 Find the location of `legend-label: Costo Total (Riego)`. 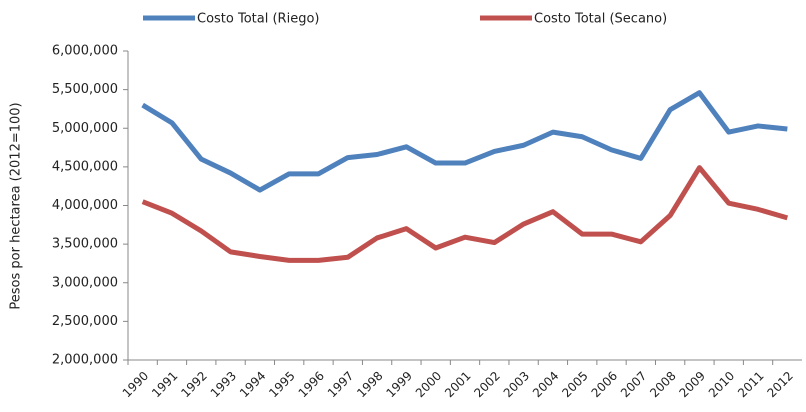

legend-label: Costo Total (Riego) is located at coordinates (258, 19).